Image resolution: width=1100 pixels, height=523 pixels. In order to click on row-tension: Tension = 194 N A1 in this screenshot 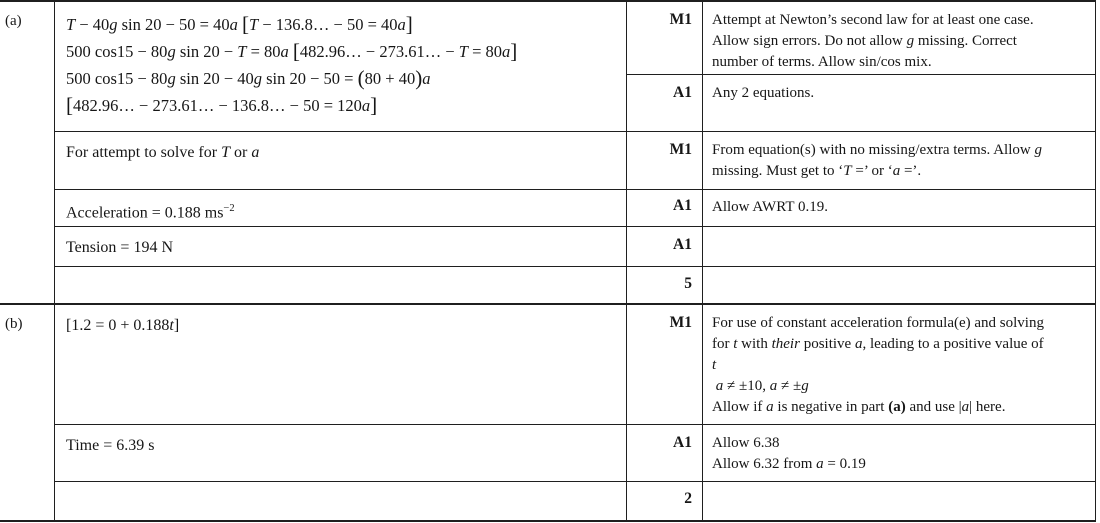, I will do `click(575, 247)`.